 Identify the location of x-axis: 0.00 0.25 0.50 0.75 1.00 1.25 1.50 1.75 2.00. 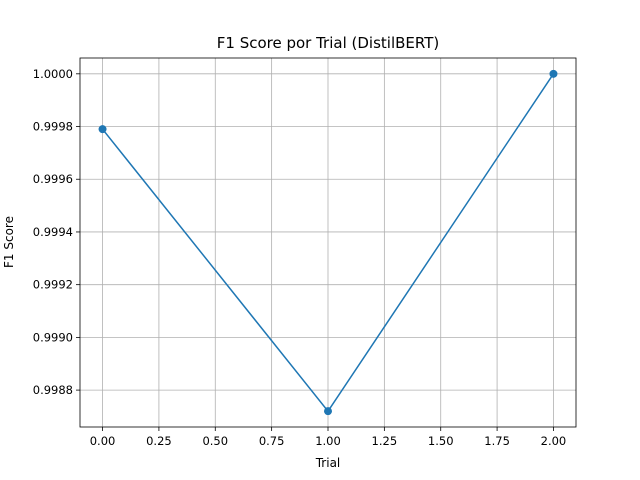
(328, 437).